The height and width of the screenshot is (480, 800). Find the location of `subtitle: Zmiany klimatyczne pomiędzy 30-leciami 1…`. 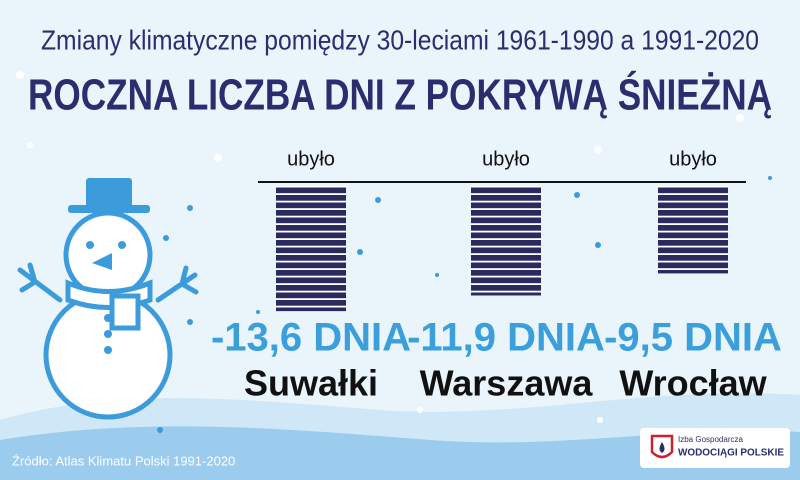

subtitle: Zmiany klimatyczne pomiędzy 30-leciami 1… is located at coordinates (400, 39).